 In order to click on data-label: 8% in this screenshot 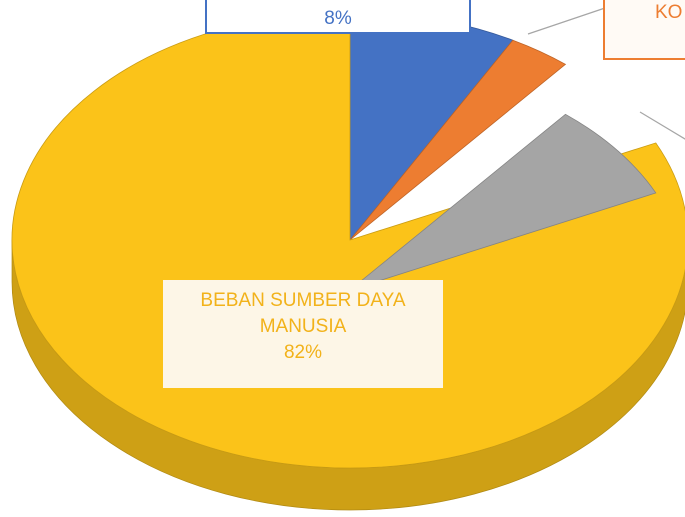, I will do `click(338, 18)`.